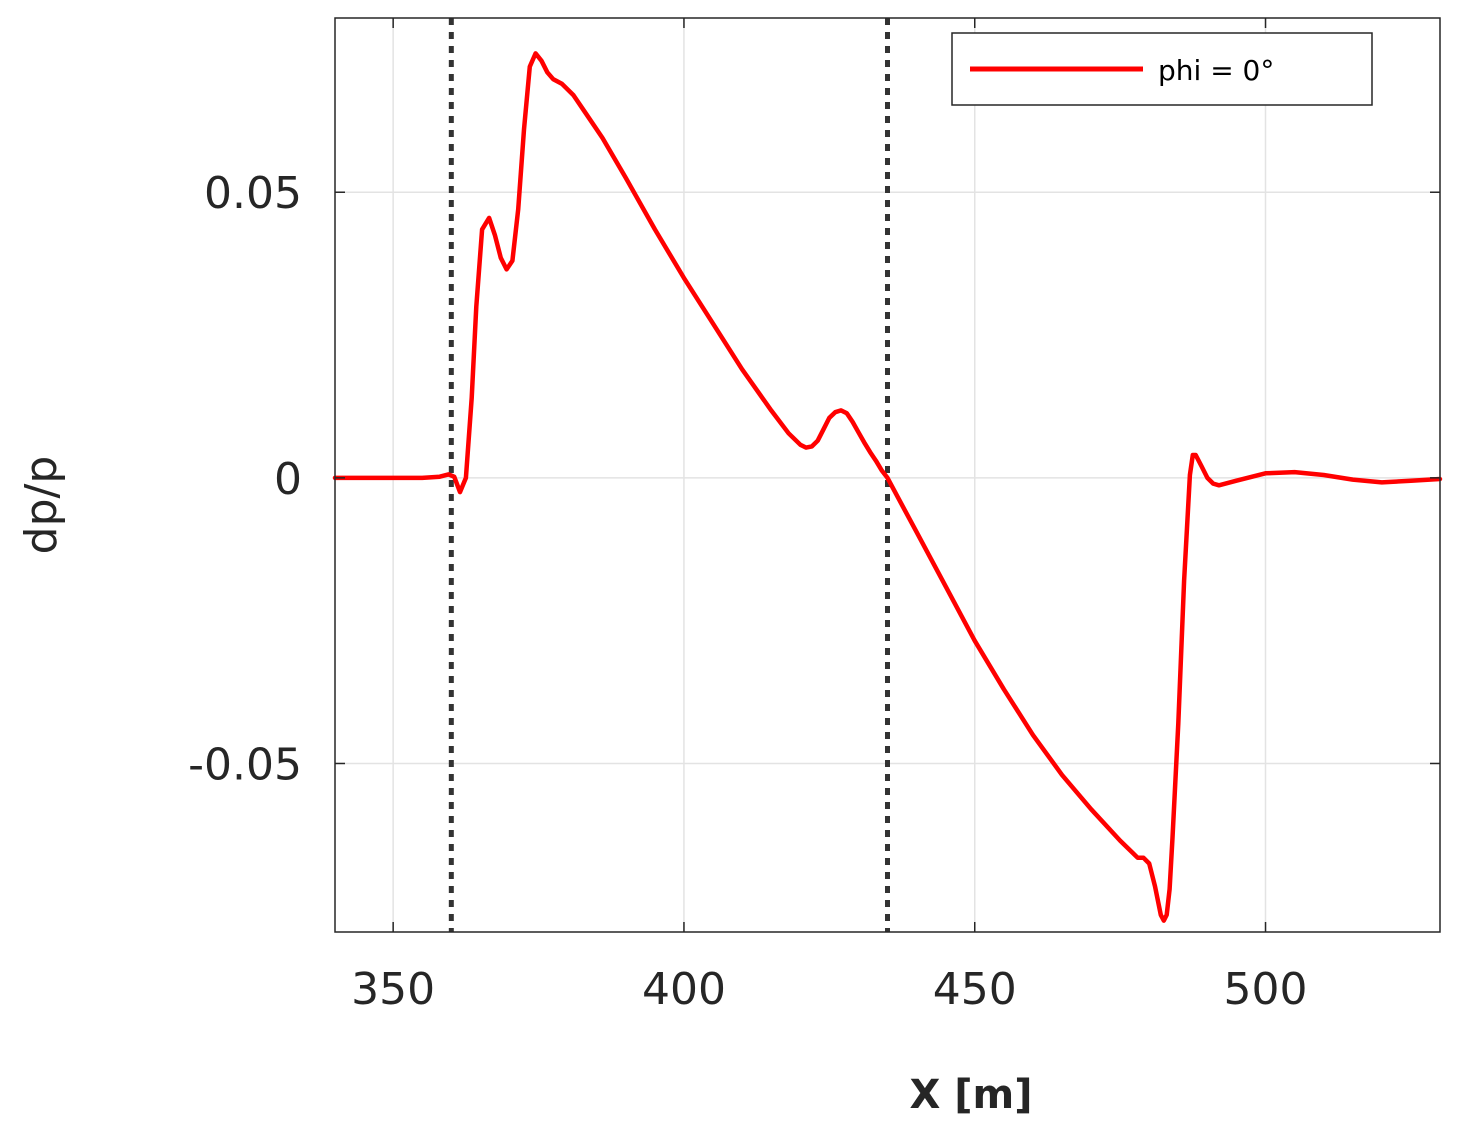 This screenshot has height=1135, width=1462. What do you see at coordinates (245, 764) in the screenshot?
I see `y-tick-label: -0.05` at bounding box center [245, 764].